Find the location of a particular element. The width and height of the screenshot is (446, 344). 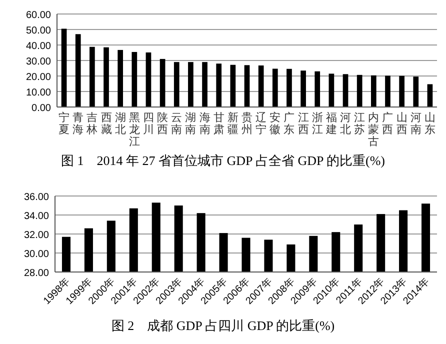

x-tick-label: 陕西 is located at coordinates (162, 124).